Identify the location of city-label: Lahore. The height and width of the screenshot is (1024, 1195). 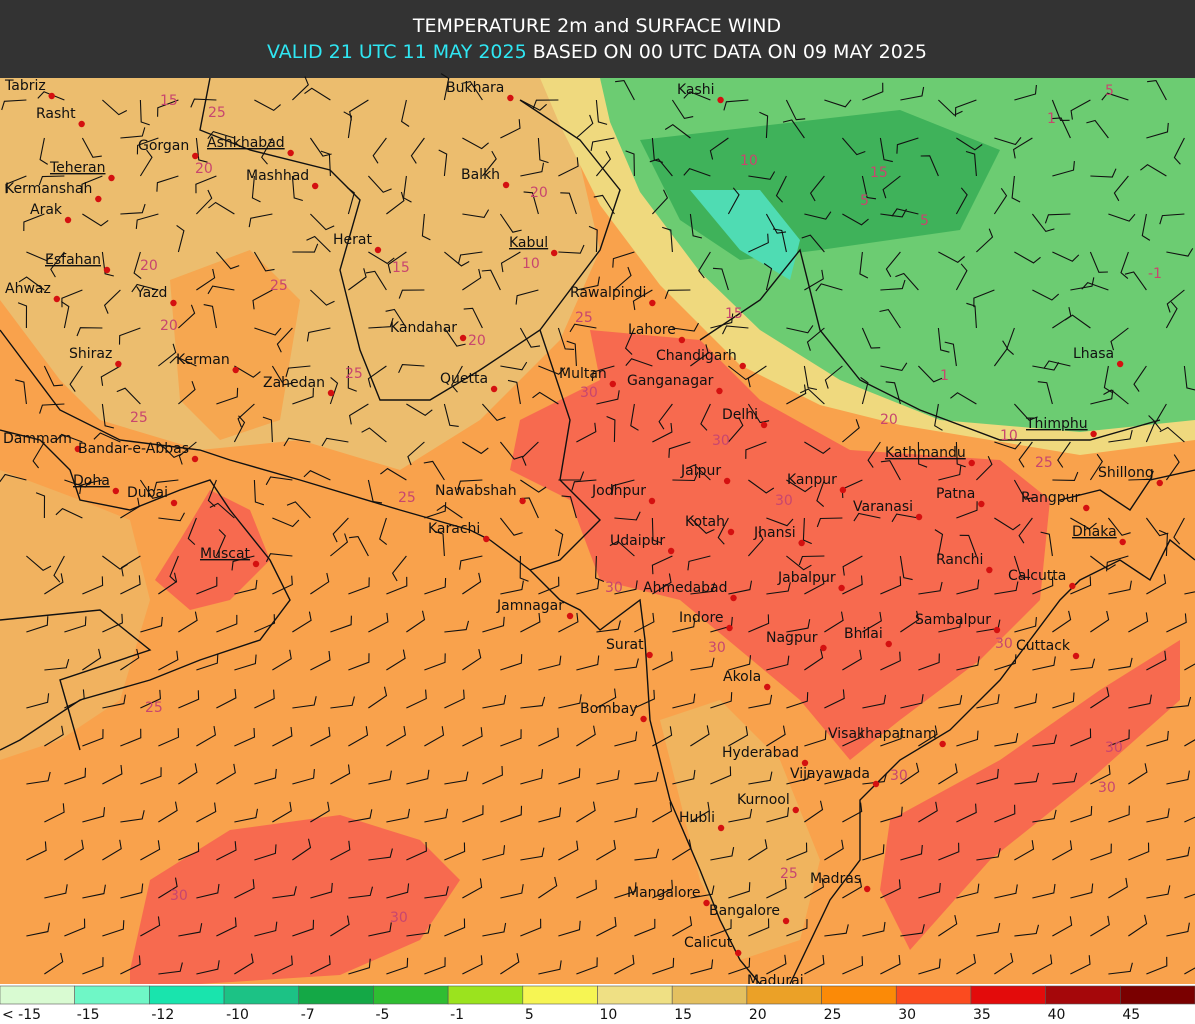
(652, 330).